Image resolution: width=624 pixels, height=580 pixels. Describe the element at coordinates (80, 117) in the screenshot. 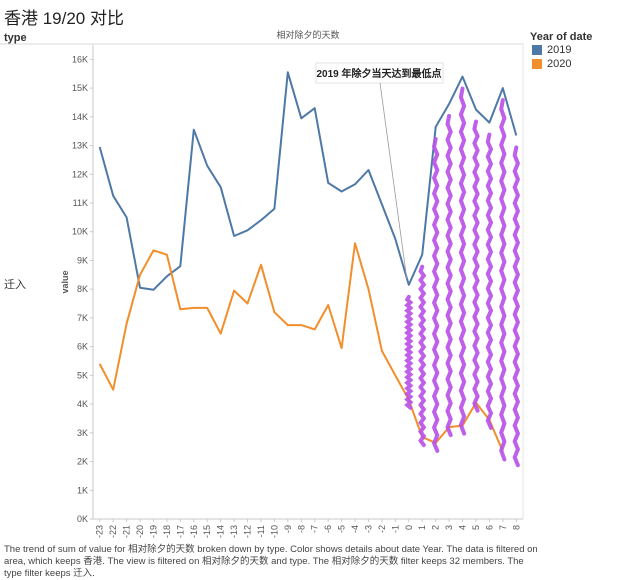

I see `y-tick-label: 14K` at that location.